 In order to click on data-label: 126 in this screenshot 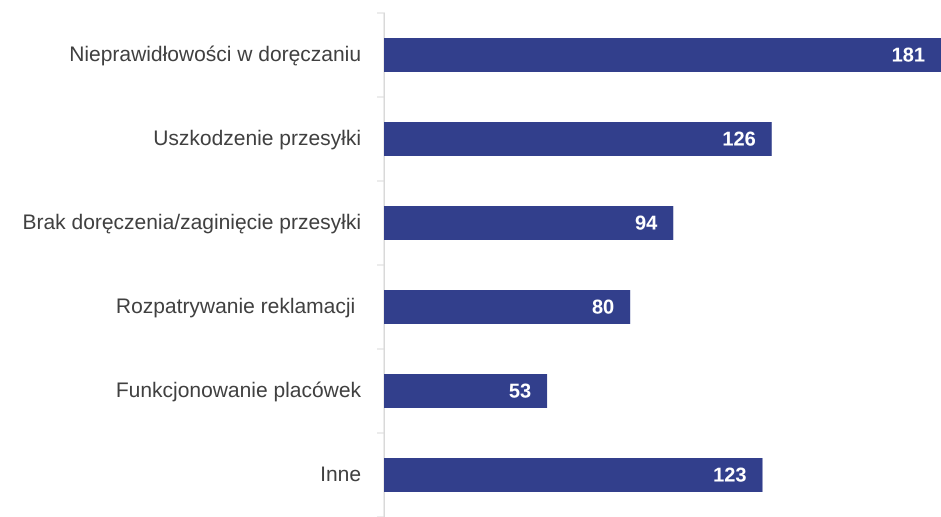, I will do `click(739, 139)`.